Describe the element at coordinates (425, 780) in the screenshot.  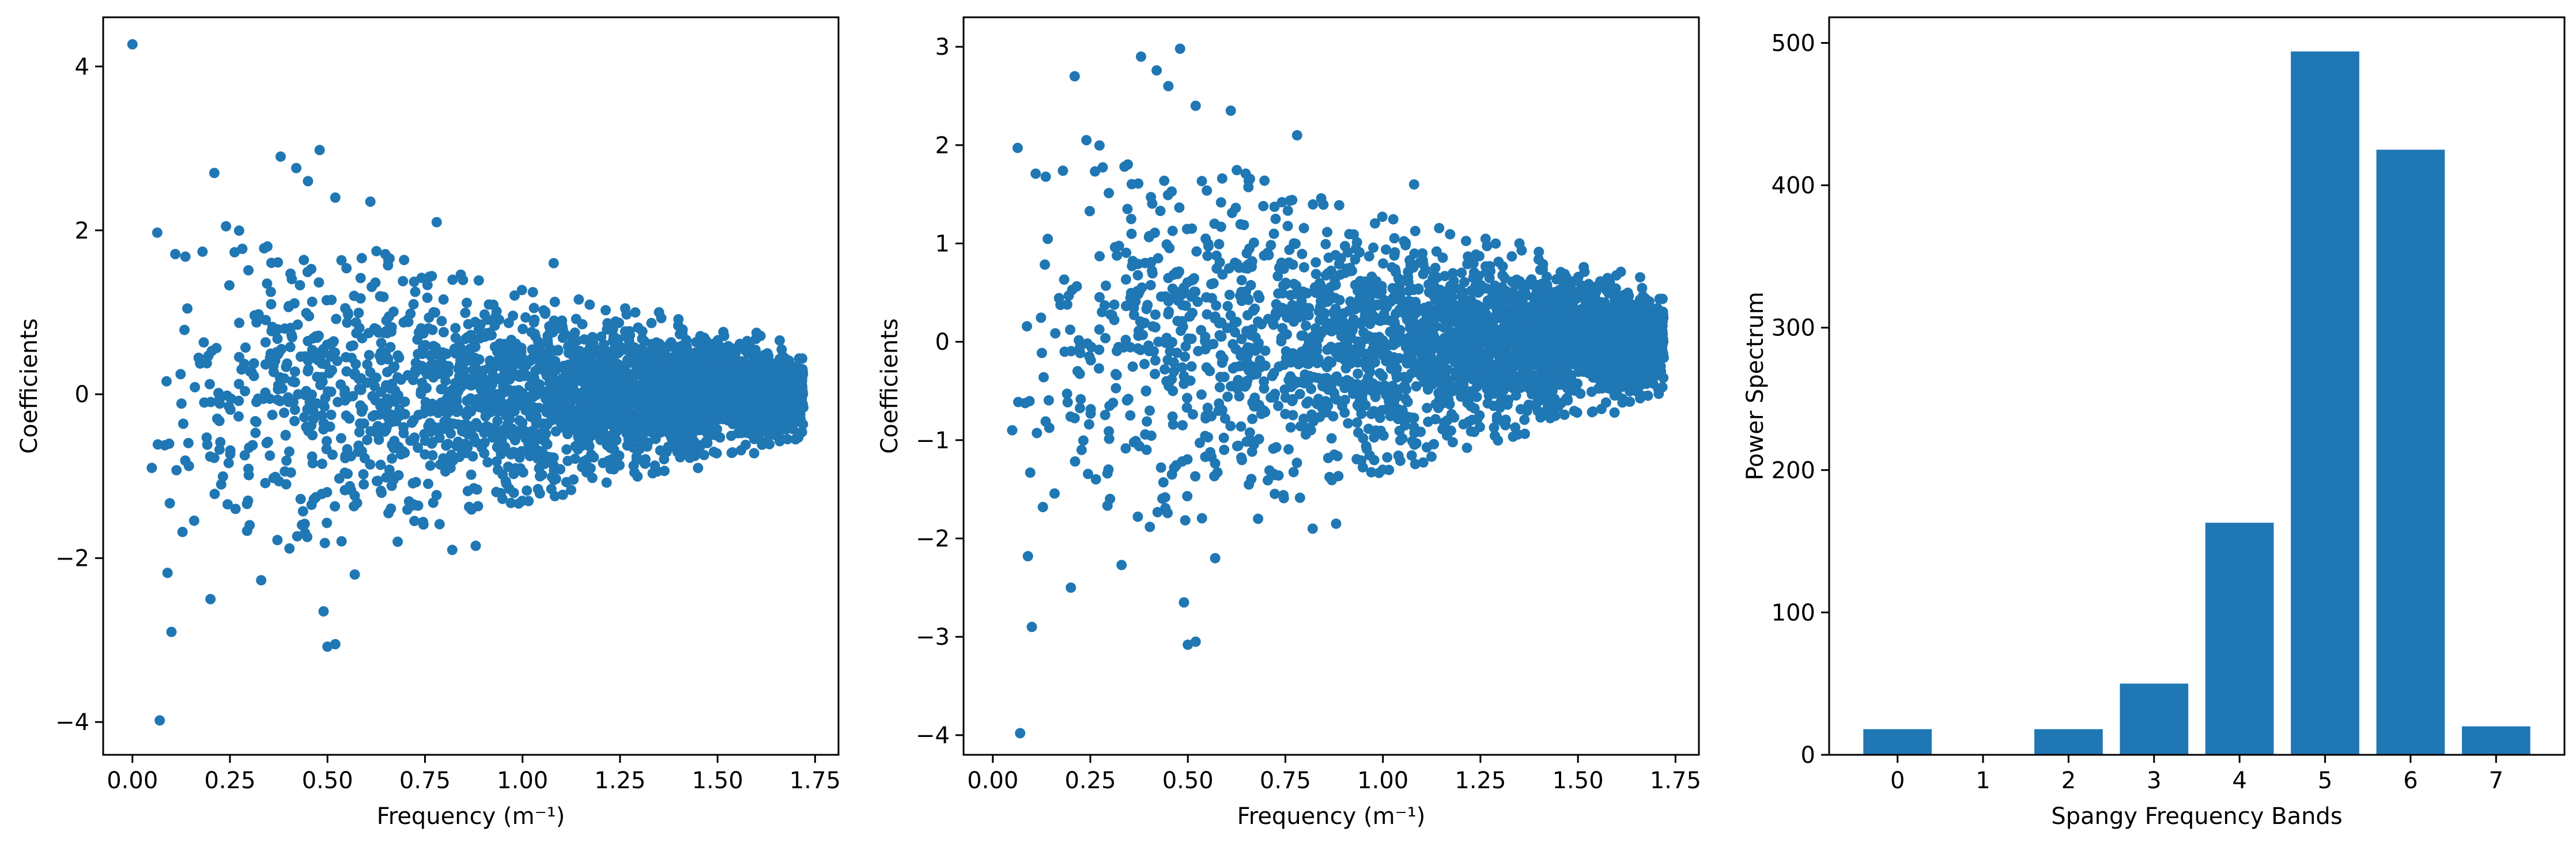
I see `x-tick-label: 0.75` at that location.